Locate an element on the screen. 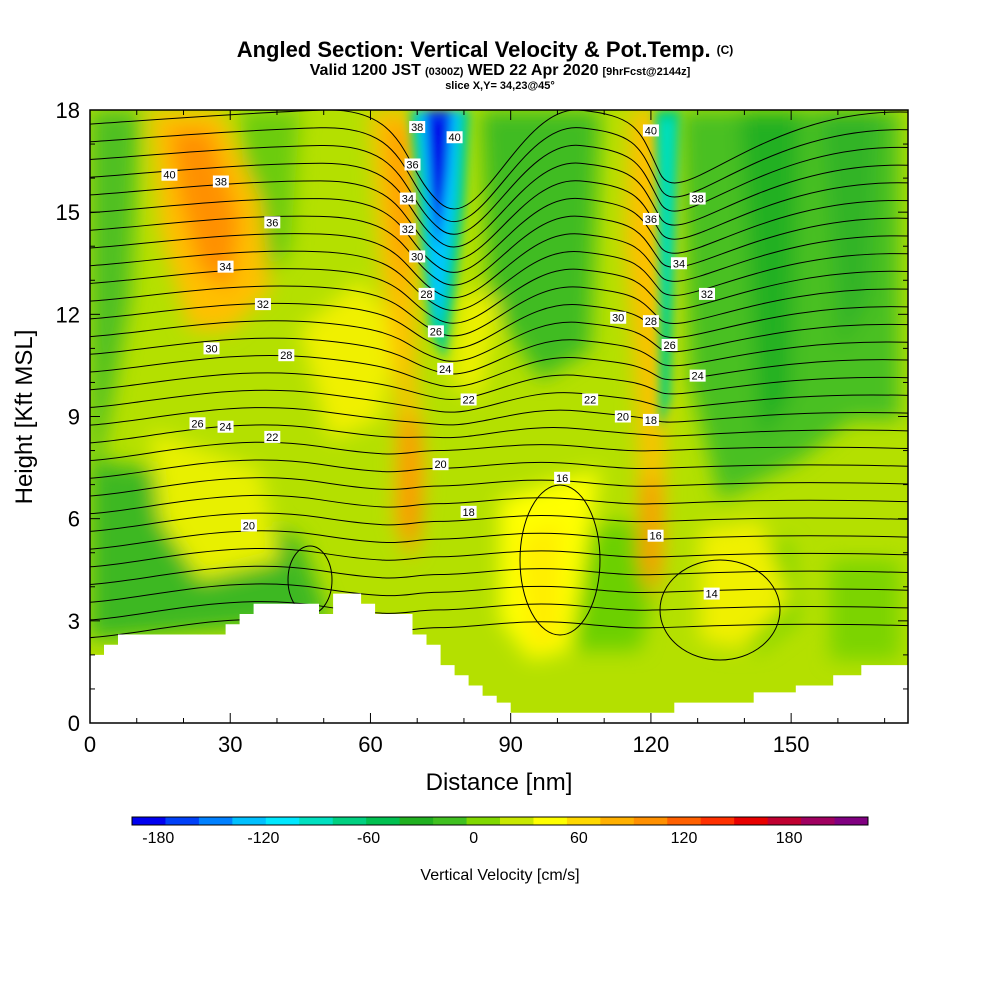 This screenshot has width=1000, height=1000. x-tick-label: 30 is located at coordinates (230, 744).